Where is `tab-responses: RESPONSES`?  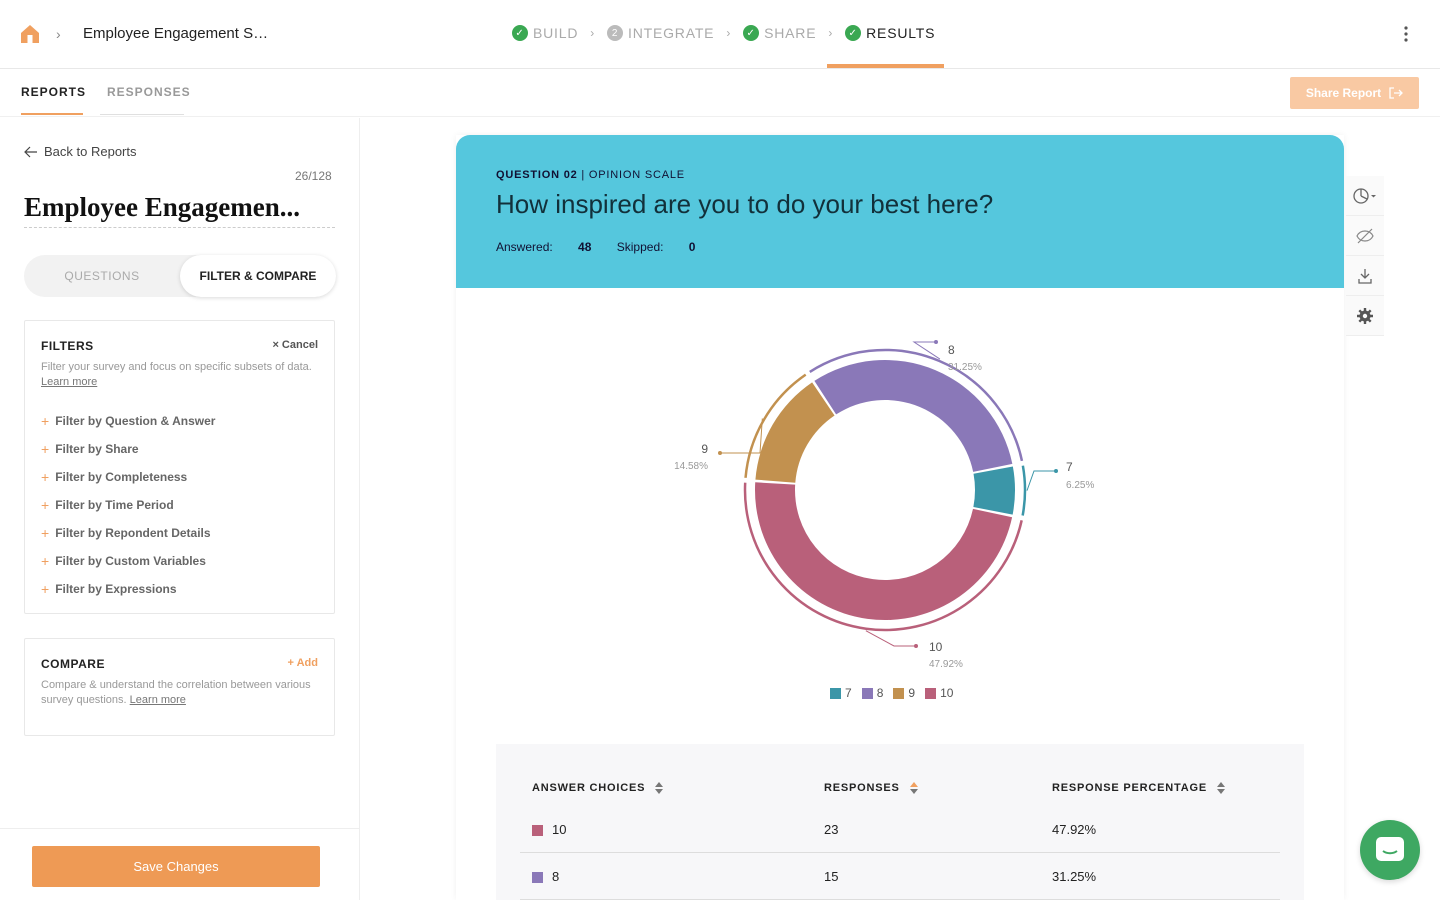 tab-responses: RESPONSES is located at coordinates (149, 92).